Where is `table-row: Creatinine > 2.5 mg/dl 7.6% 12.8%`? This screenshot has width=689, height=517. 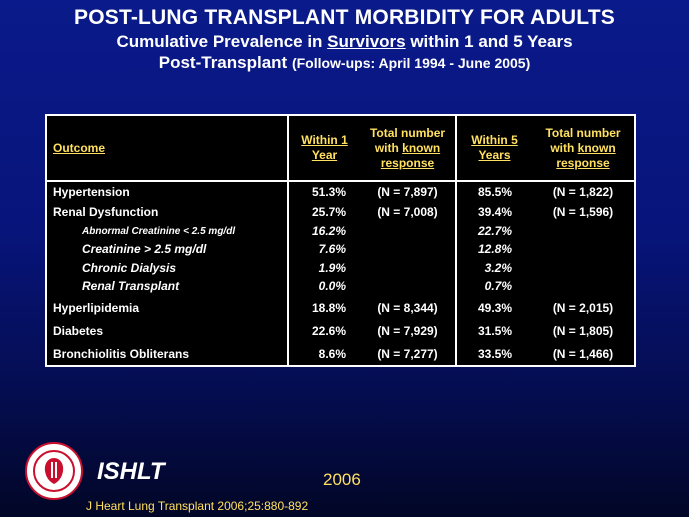 table-row: Creatinine > 2.5 mg/dl 7.6% 12.8% is located at coordinates (340, 249).